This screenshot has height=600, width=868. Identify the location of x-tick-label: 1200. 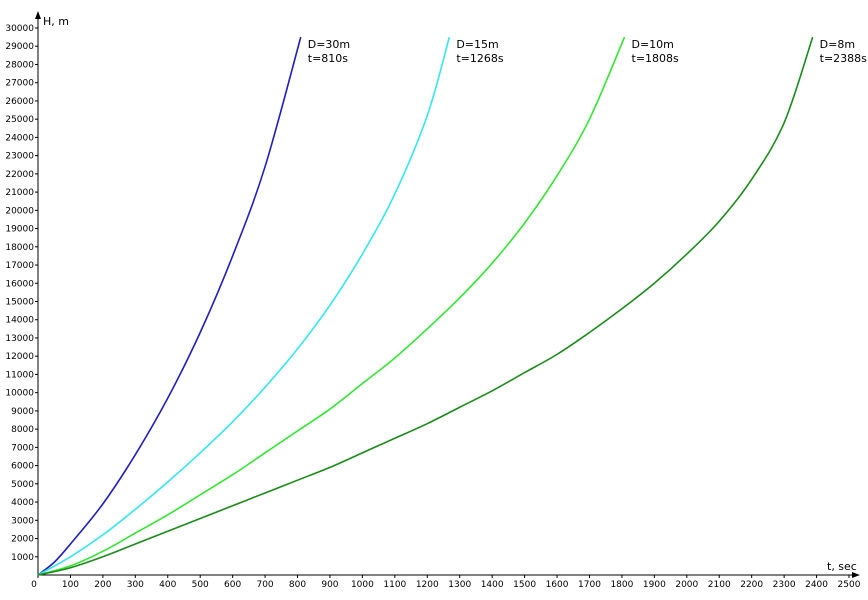
(427, 585).